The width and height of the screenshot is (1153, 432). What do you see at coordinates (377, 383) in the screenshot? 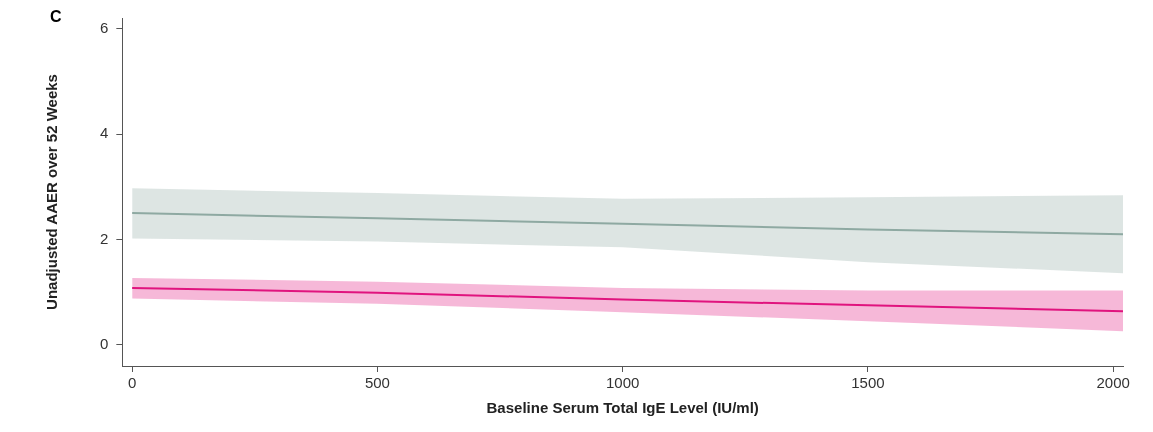
I see `x-tick-label: 500` at bounding box center [377, 383].